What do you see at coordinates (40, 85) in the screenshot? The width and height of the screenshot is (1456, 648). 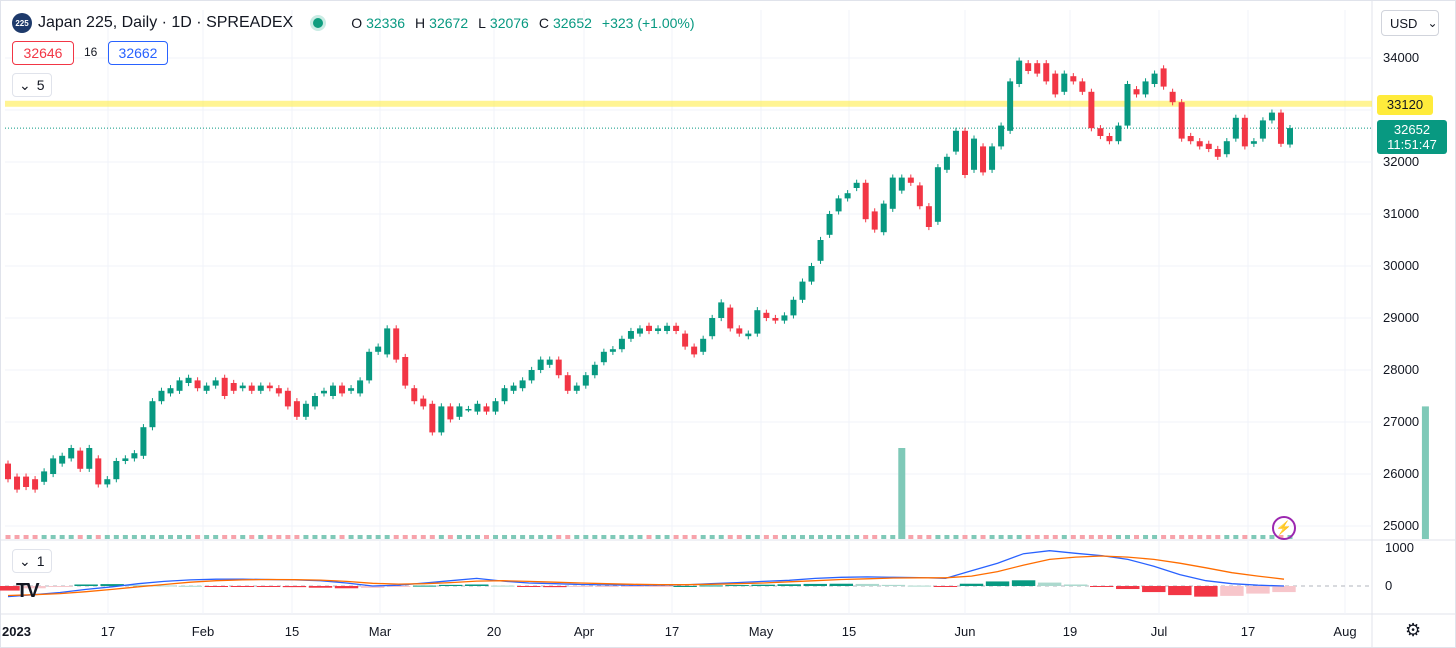 I see `indicators-count: 5` at bounding box center [40, 85].